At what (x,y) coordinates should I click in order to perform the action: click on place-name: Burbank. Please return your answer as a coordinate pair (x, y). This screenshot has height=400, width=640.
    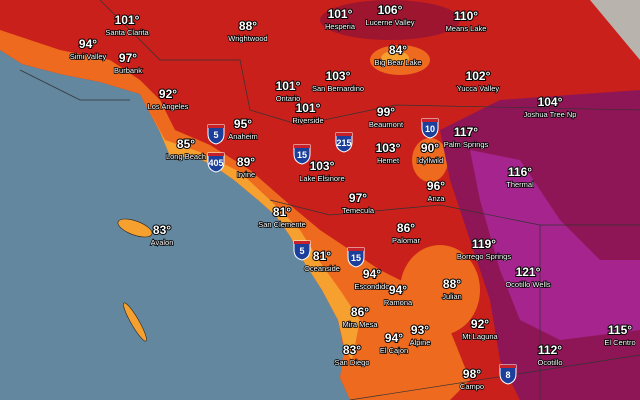
    Looking at the image, I should click on (128, 70).